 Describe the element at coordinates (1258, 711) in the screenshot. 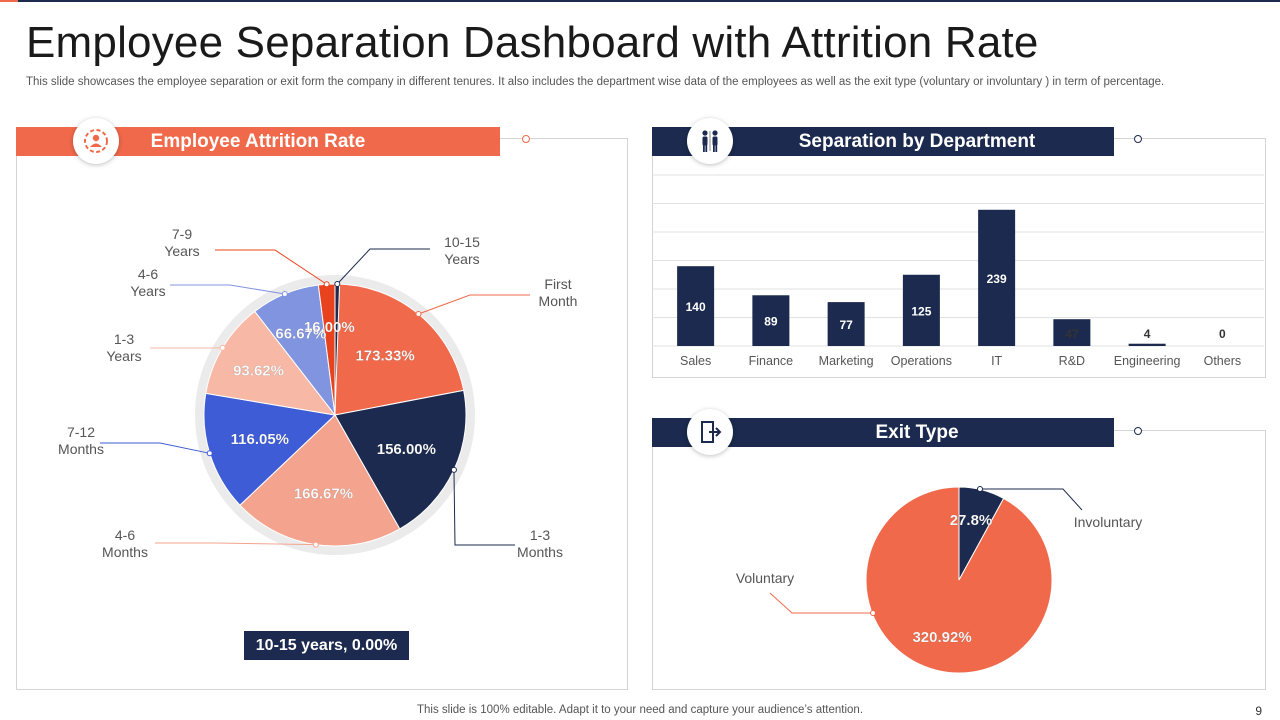

I see `page-number: 9` at that location.